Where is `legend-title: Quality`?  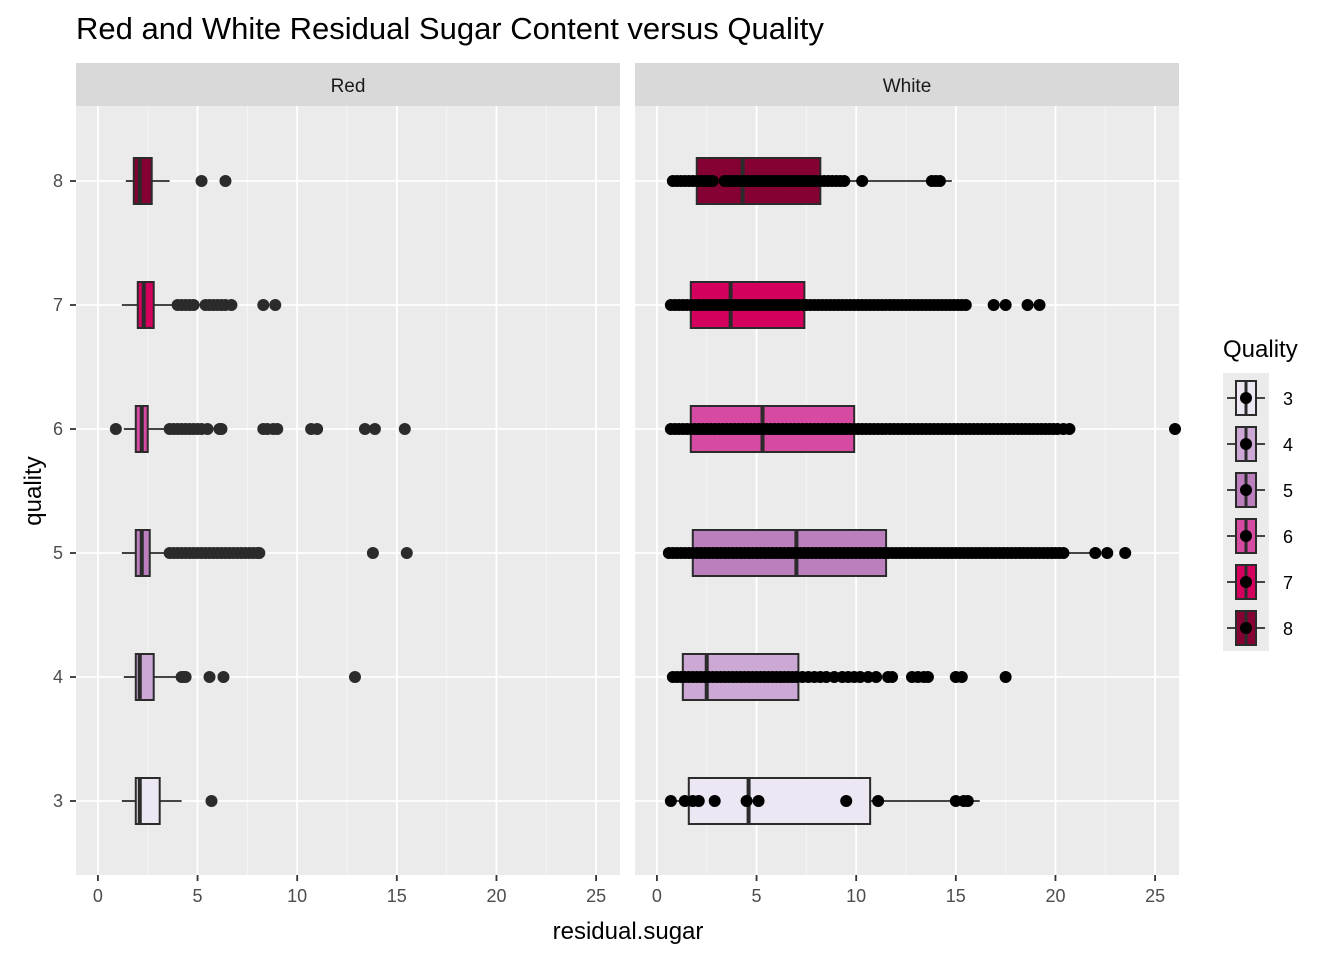 legend-title: Quality is located at coordinates (1260, 349).